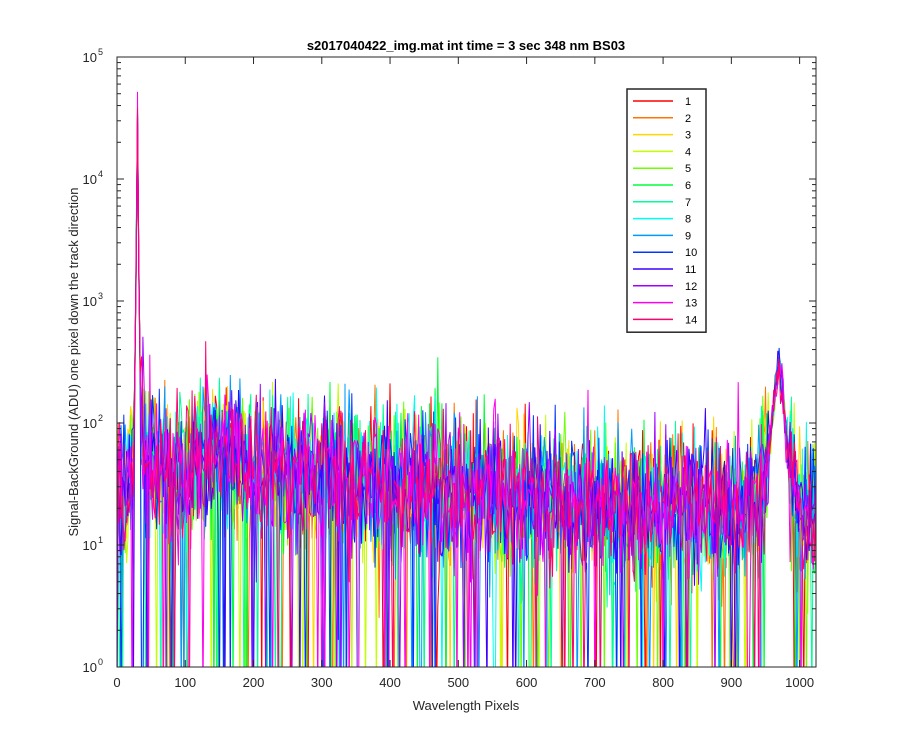  Describe the element at coordinates (688, 136) in the screenshot. I see `legend-label-3: 3` at that location.